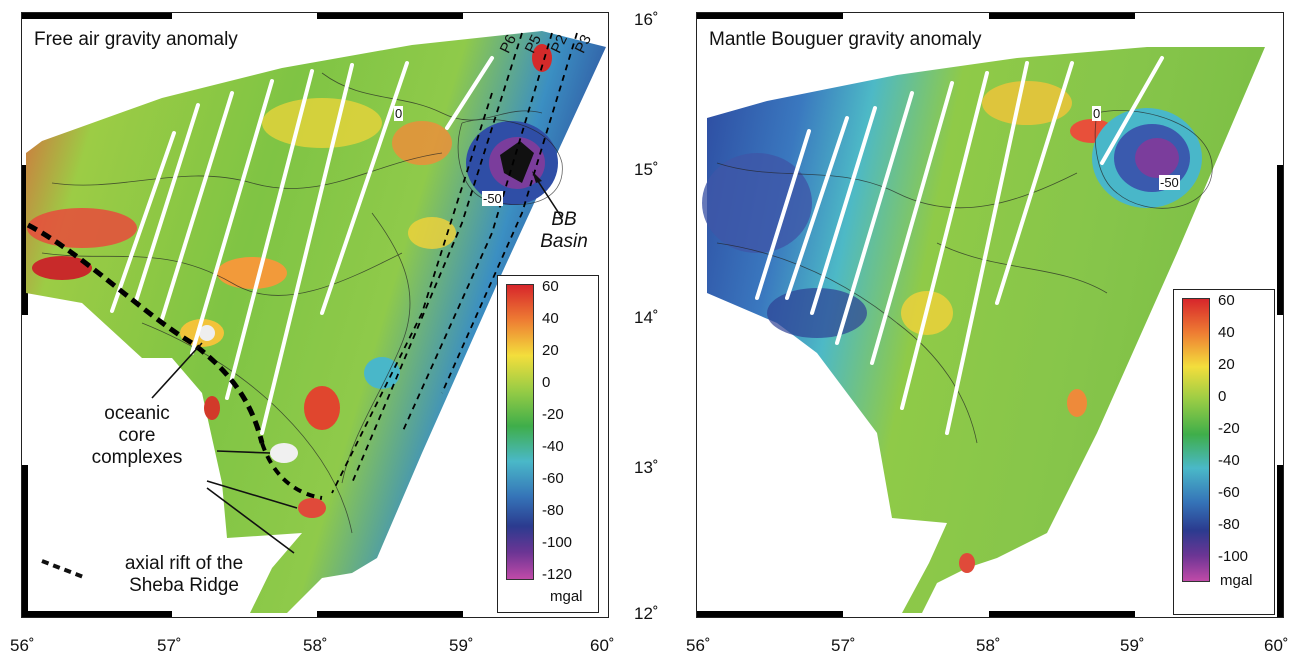 The height and width of the screenshot is (666, 1303). Describe the element at coordinates (136, 39) in the screenshot. I see `free-air-map-title: Free air gravity anomaly` at that location.